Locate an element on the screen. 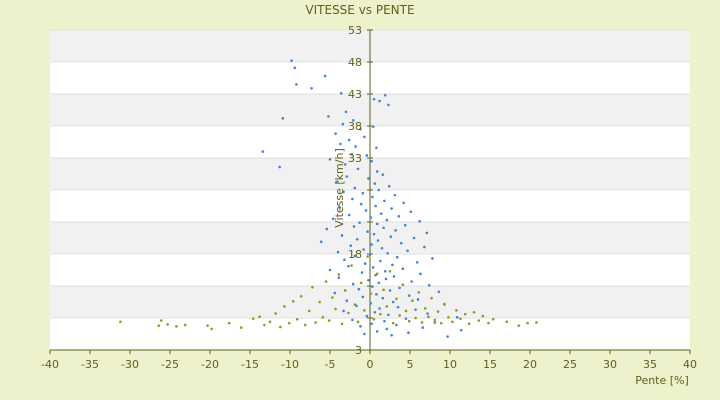  x-tick-label: -35 is located at coordinates (90, 364).